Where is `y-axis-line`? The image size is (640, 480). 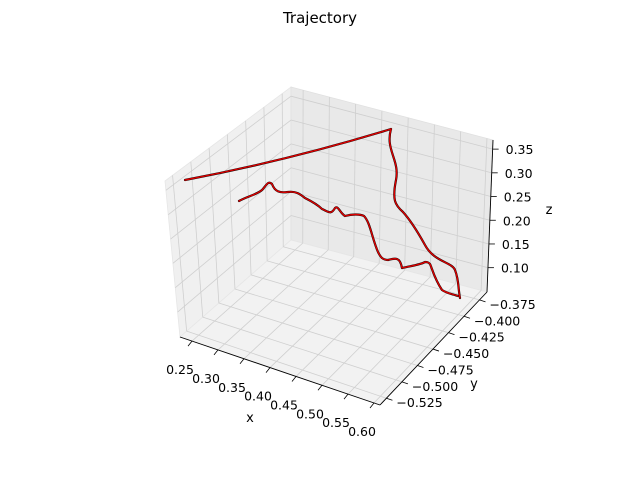 y-axis-line is located at coordinates (433, 348).